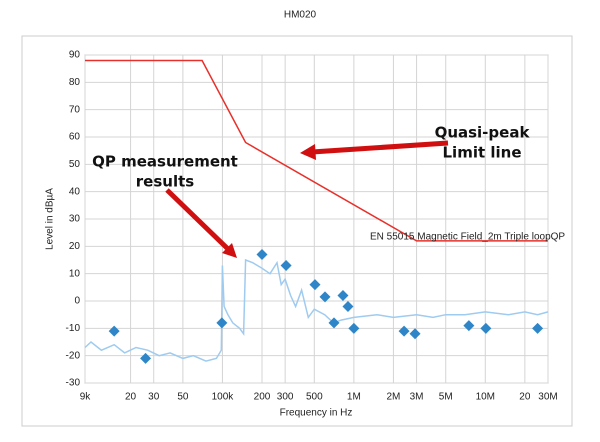 Image resolution: width=600 pixels, height=442 pixels. What do you see at coordinates (75, 273) in the screenshot?
I see `y-tick-label: 10` at bounding box center [75, 273].